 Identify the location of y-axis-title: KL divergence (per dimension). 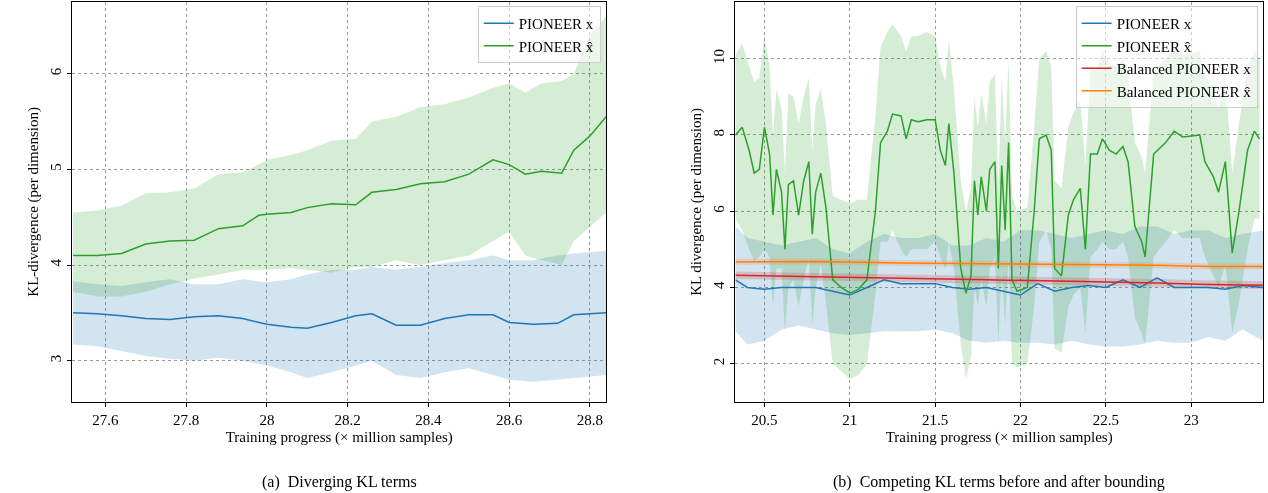
(696, 201).